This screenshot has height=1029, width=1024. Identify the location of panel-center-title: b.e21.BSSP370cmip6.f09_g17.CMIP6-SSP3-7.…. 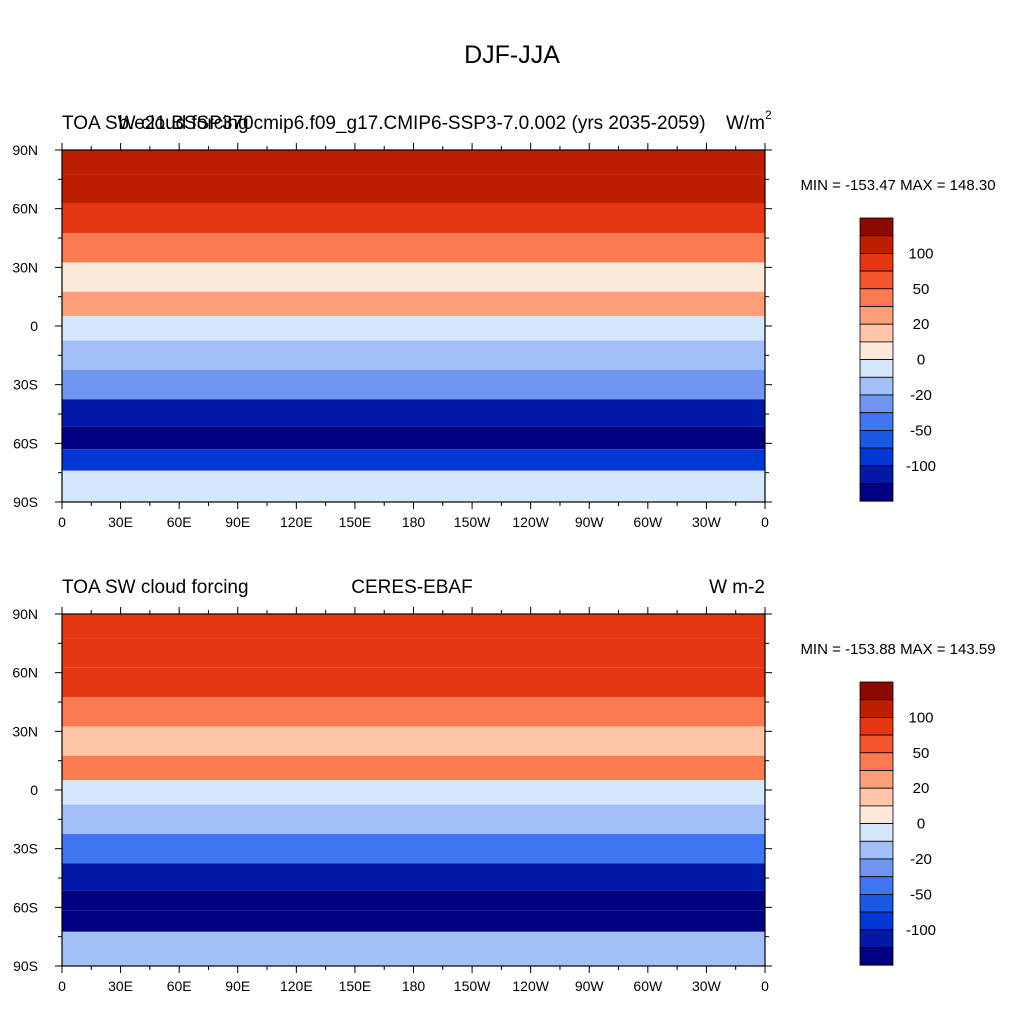
(411, 123).